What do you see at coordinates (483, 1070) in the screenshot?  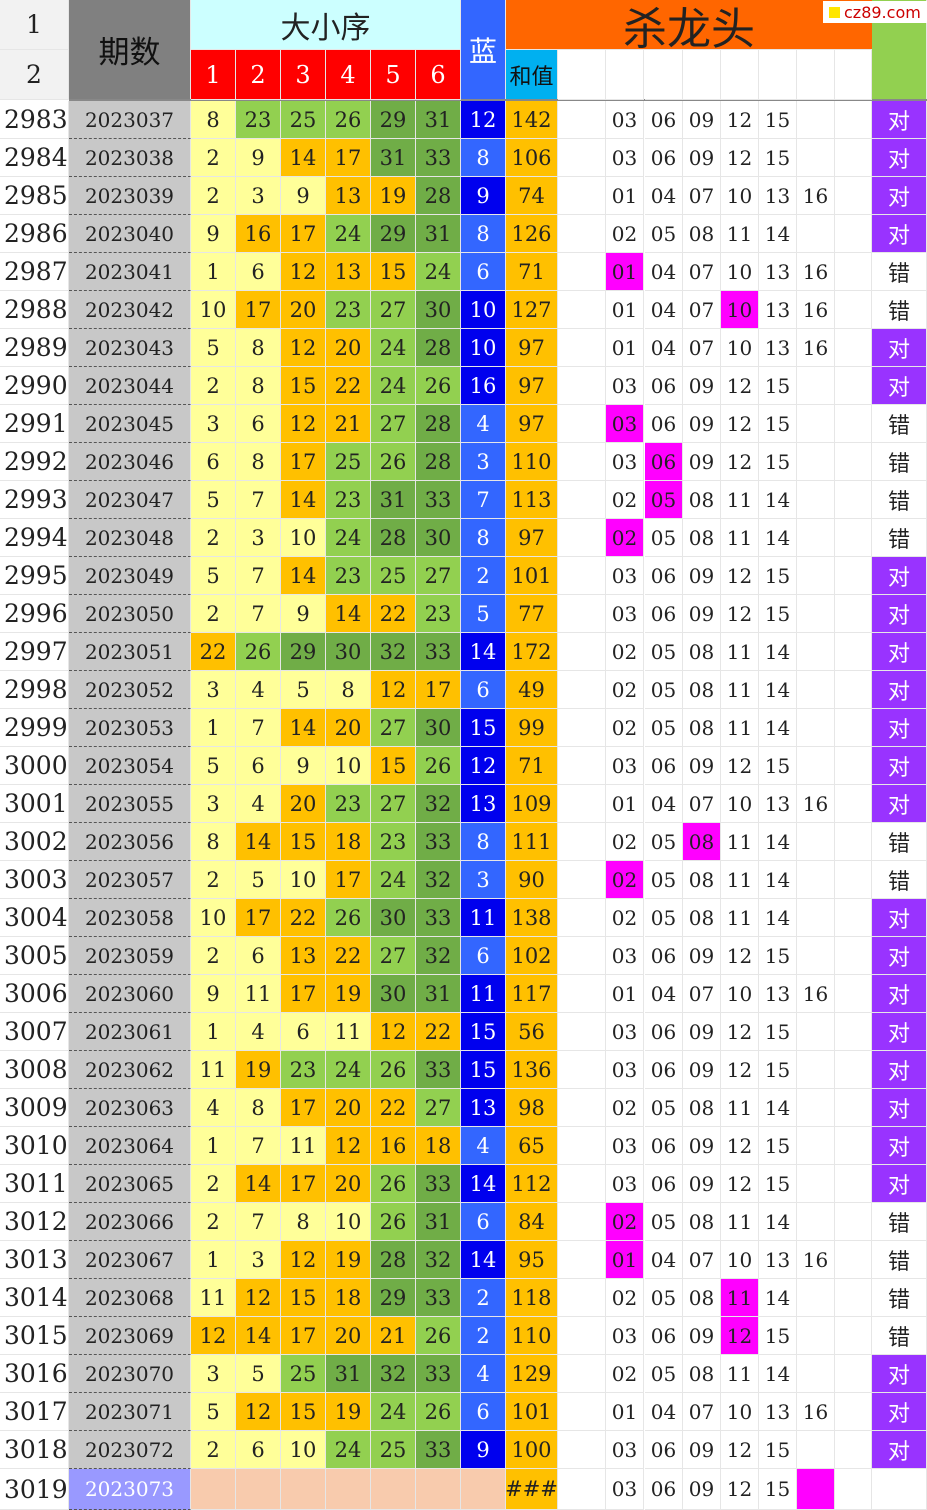 I see `blue-ball-cell: 15` at bounding box center [483, 1070].